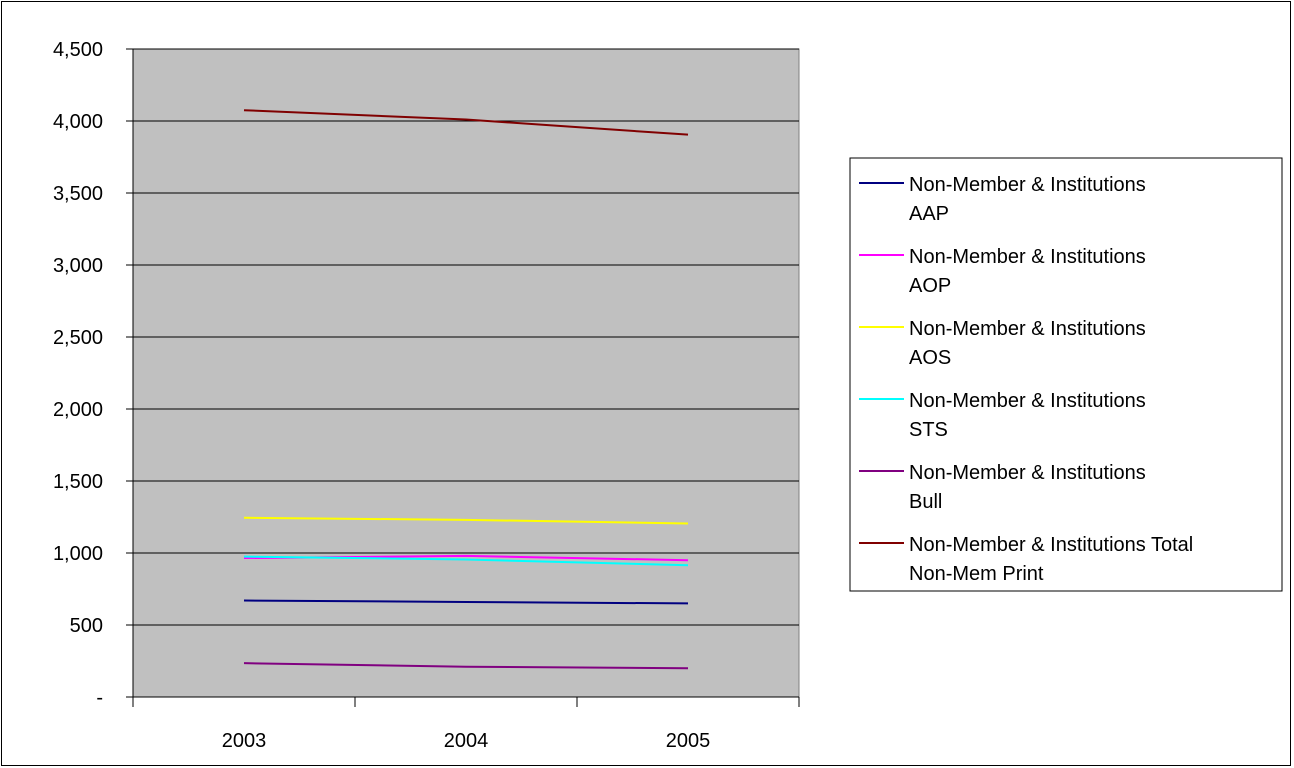  What do you see at coordinates (78, 410) in the screenshot?
I see `y-tick-label: 2,000` at bounding box center [78, 410].